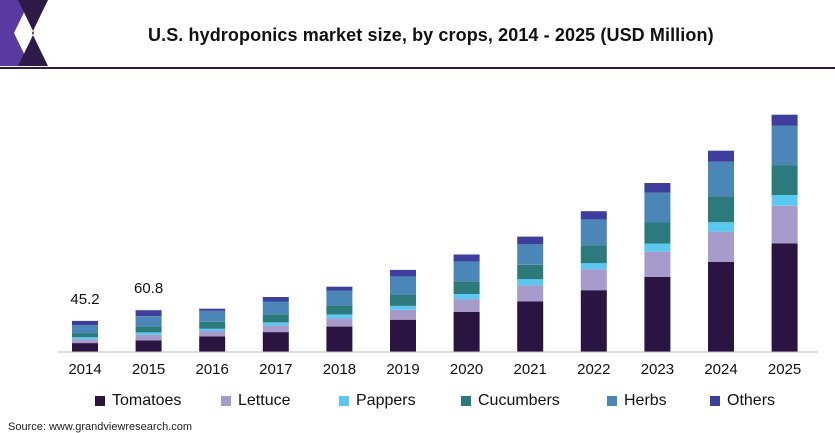 This screenshot has width=835, height=433. I want to click on legend-item-pappers: Pappers, so click(377, 401).